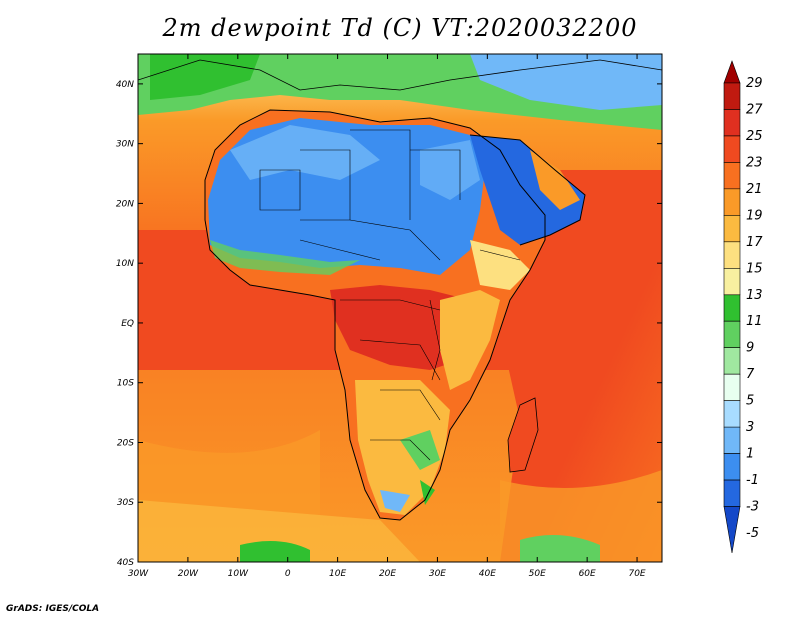 This screenshot has height=618, width=800. Describe the element at coordinates (125, 443) in the screenshot. I see `lat-tick-label: 20S` at that location.